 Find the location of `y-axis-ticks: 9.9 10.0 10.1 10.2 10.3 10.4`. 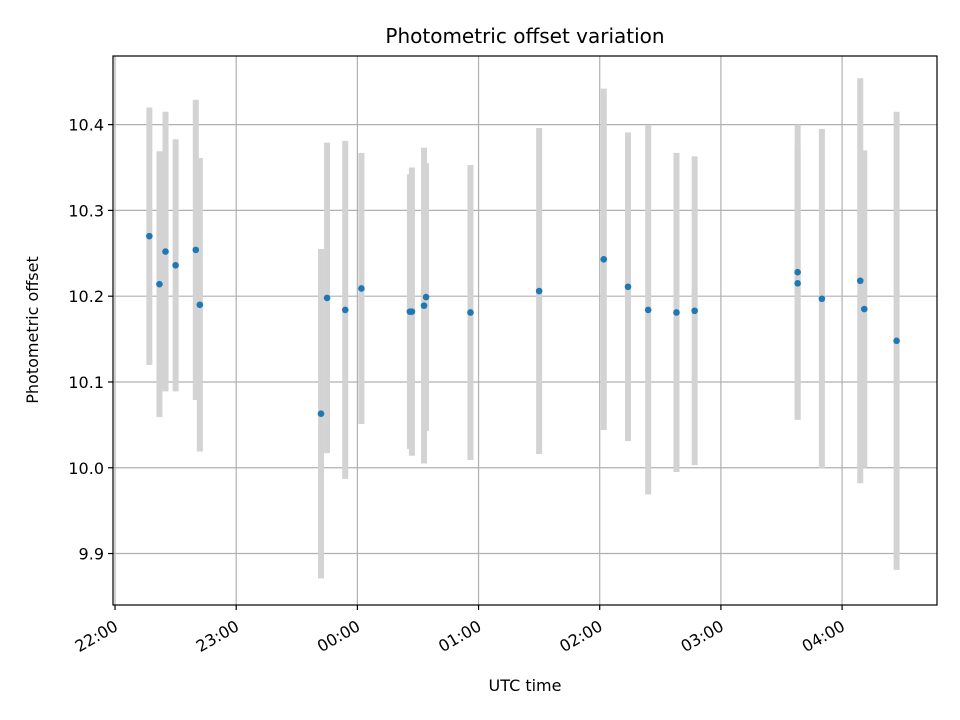

y-axis-ticks: 9.9 10.0 10.1 10.2 10.3 10.4 is located at coordinates (90, 340).